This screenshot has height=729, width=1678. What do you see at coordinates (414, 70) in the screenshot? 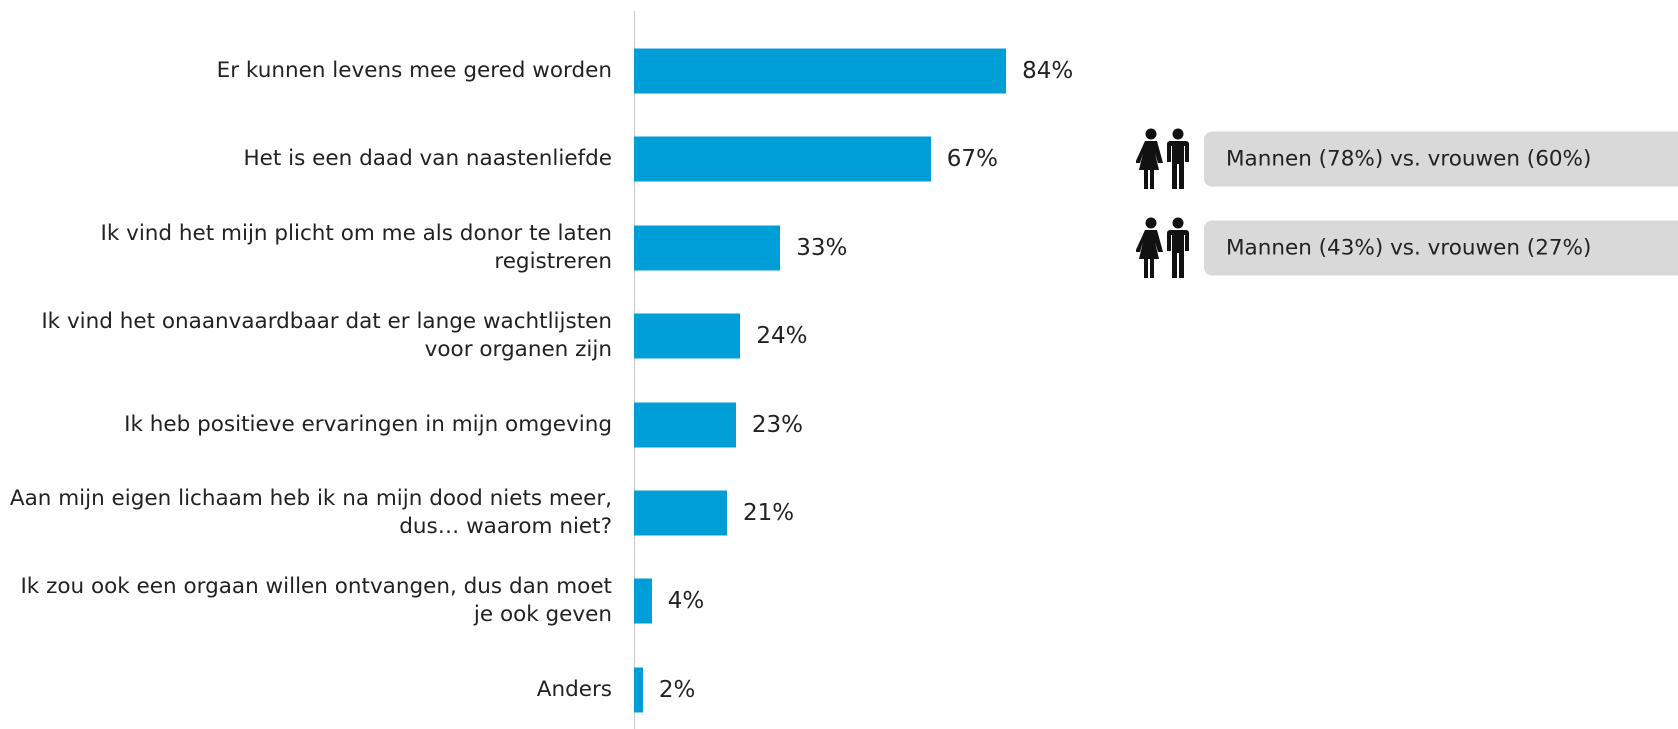
I see `category-label: Er kunnen levens mee gered worden` at bounding box center [414, 70].